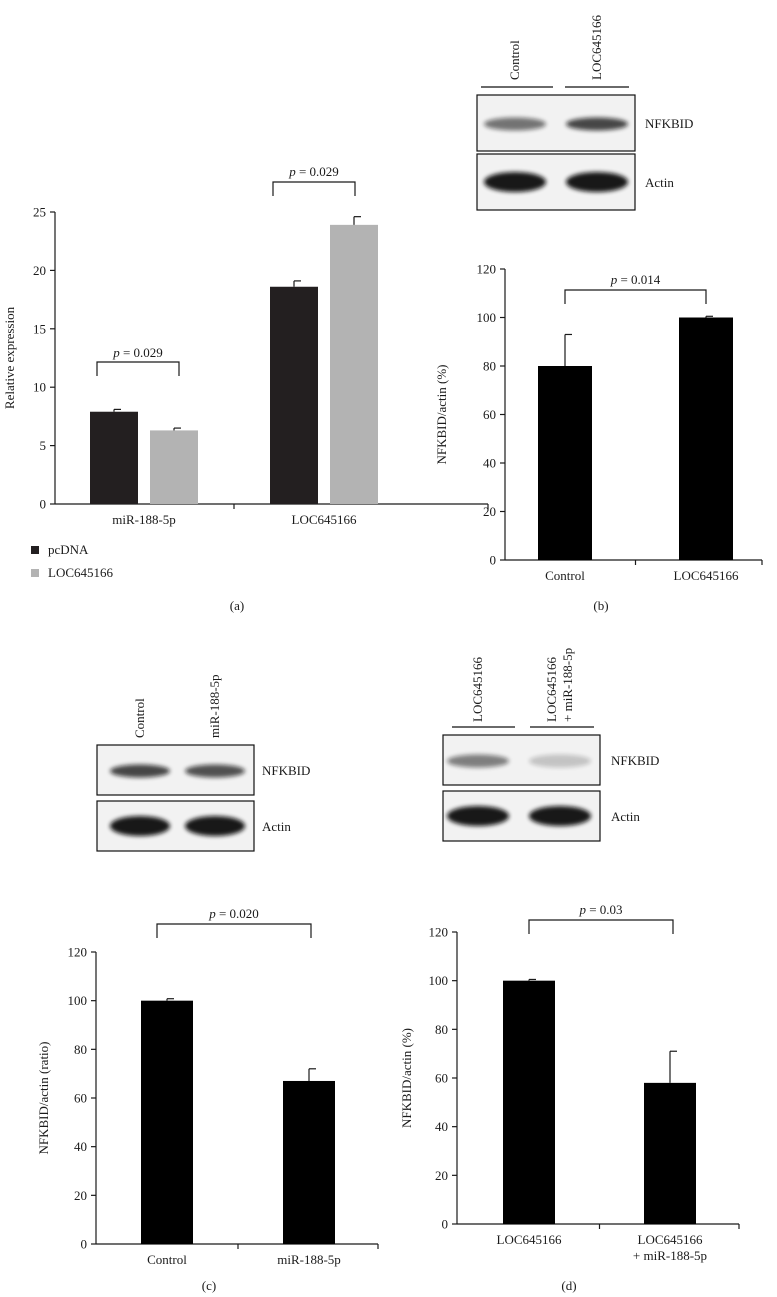 This screenshot has width=777, height=1297. Describe the element at coordinates (39, 387) in the screenshot. I see `y-tick-label: 10` at that location.